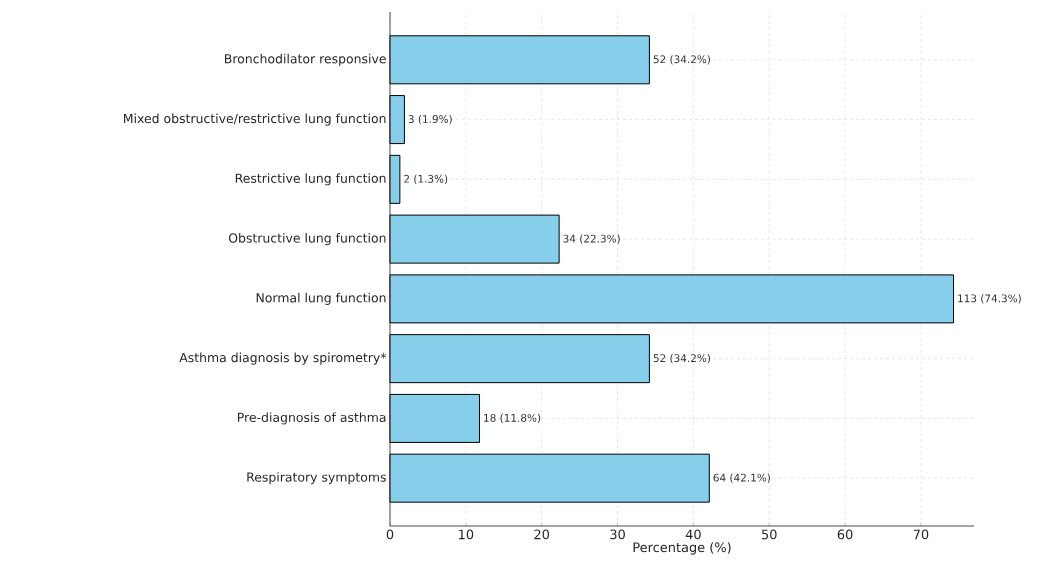 The height and width of the screenshot is (588, 1044). Describe the element at coordinates (845, 534) in the screenshot. I see `x-tick-label: 60` at that location.